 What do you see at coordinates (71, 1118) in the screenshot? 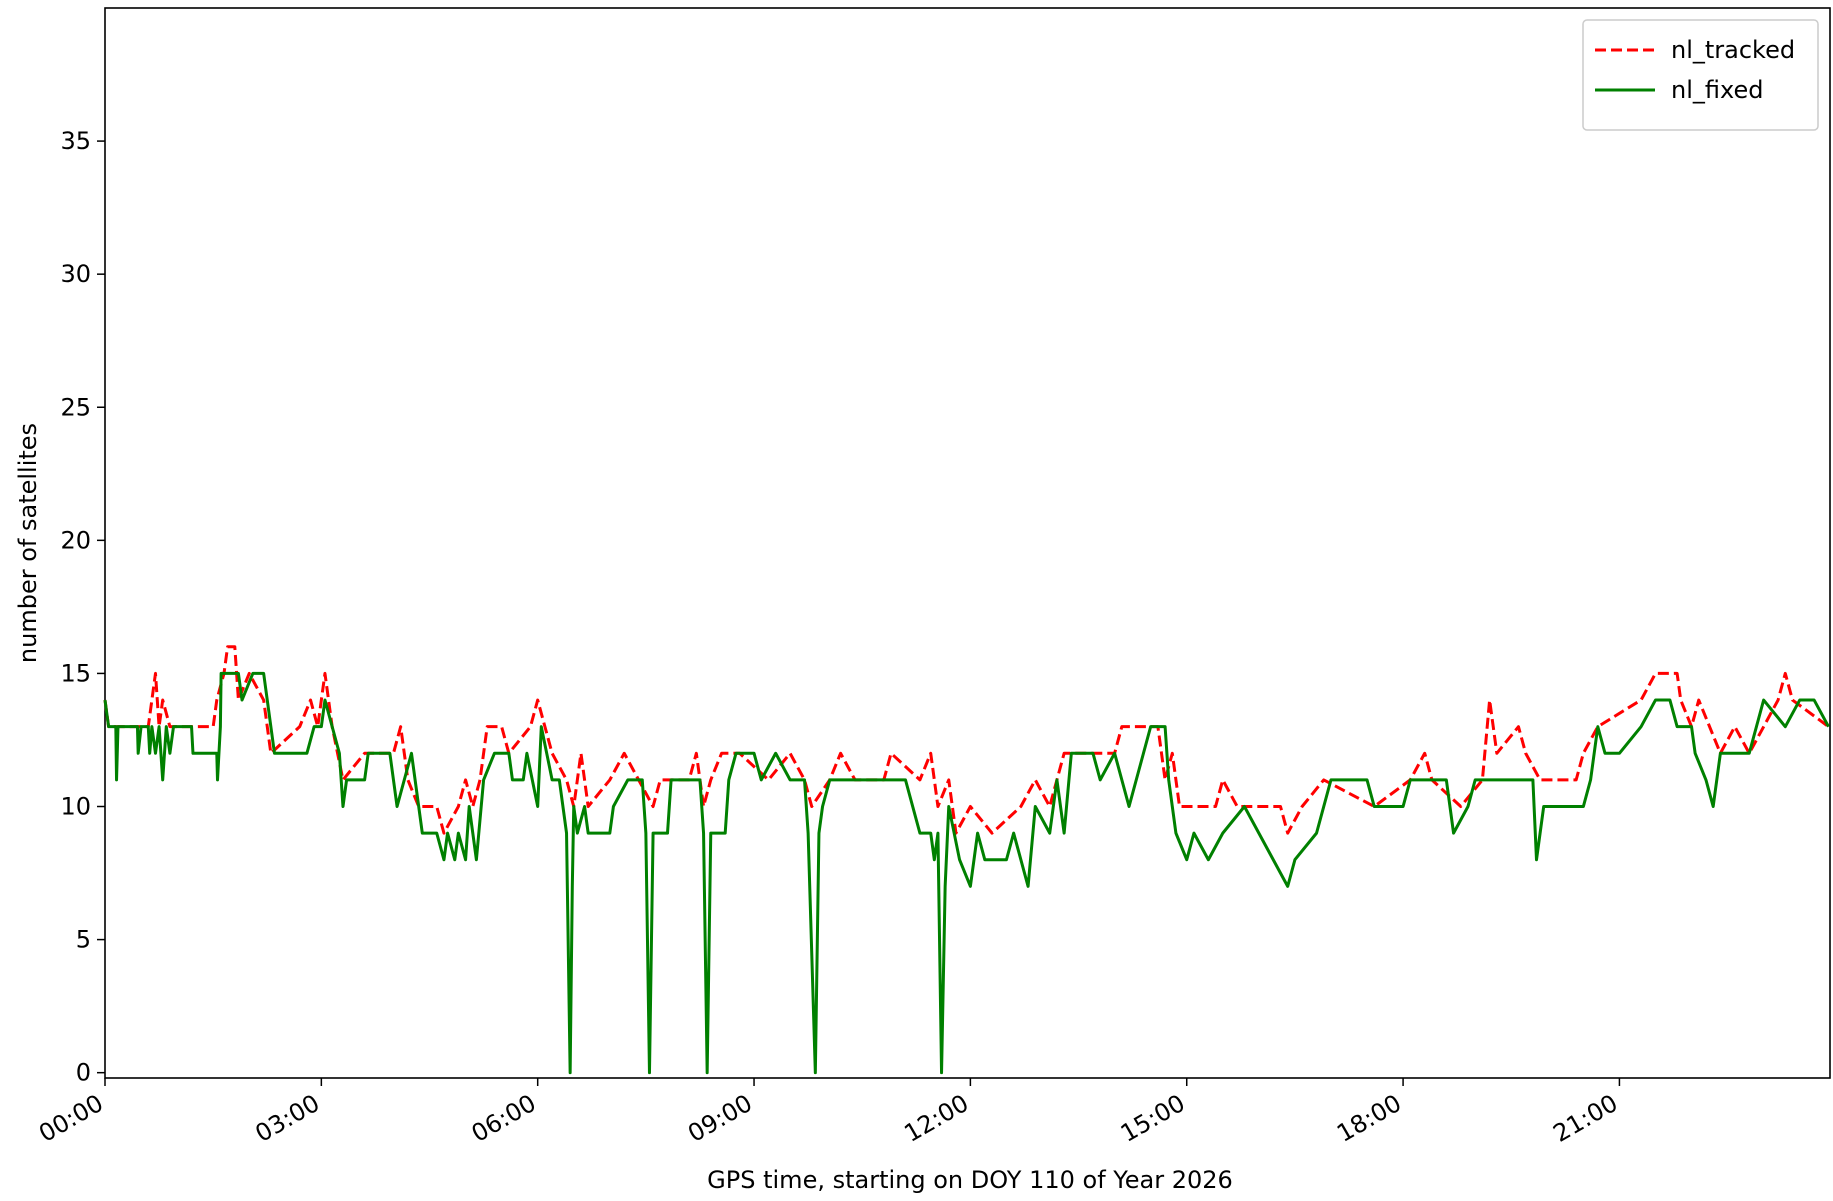
I see `x-tick-label: 00:00` at bounding box center [71, 1118].